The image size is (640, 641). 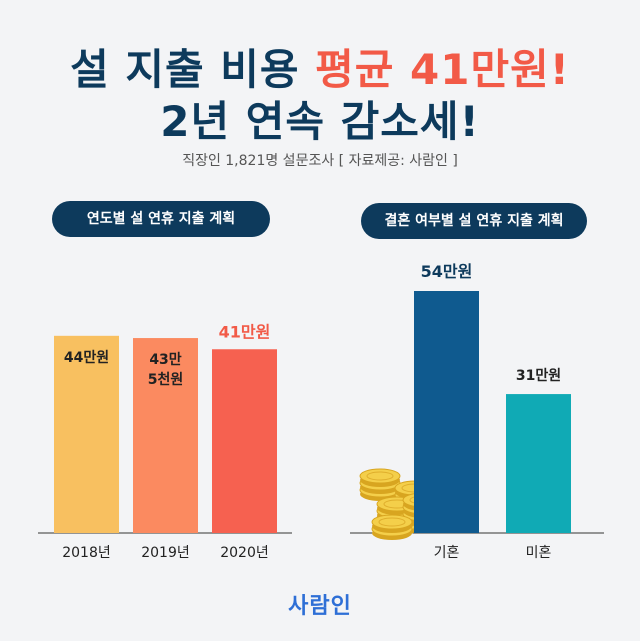 I want to click on bar-미혼, so click(x=538, y=463).